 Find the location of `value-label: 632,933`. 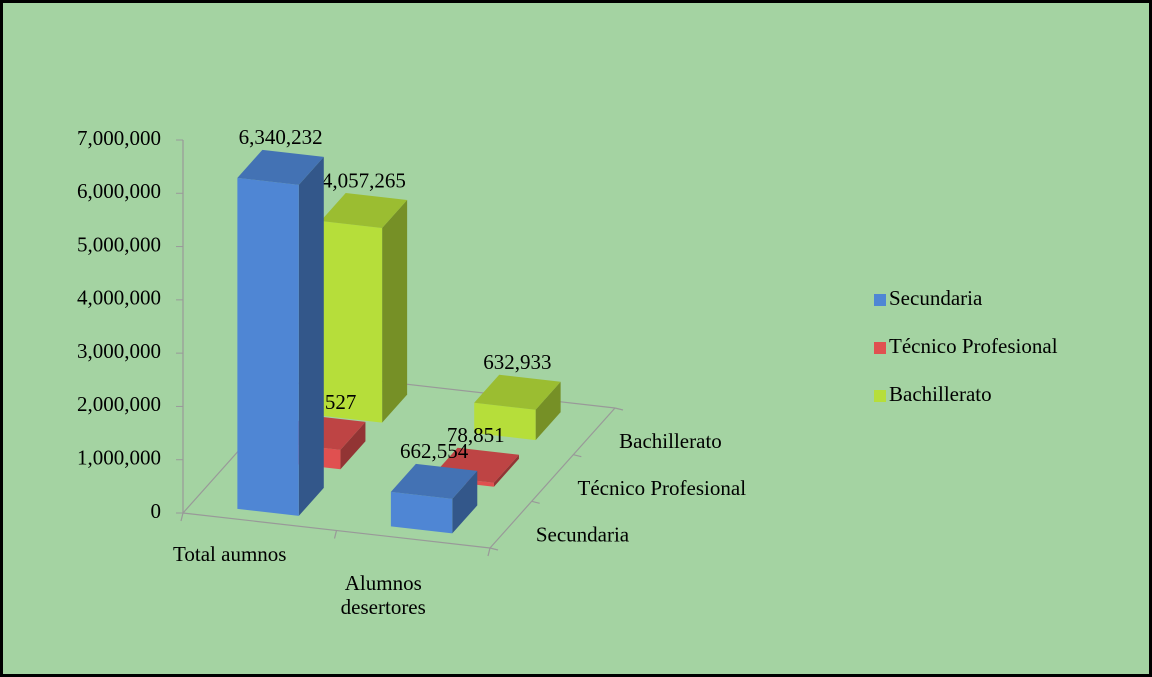

value-label: 632,933 is located at coordinates (517, 362).